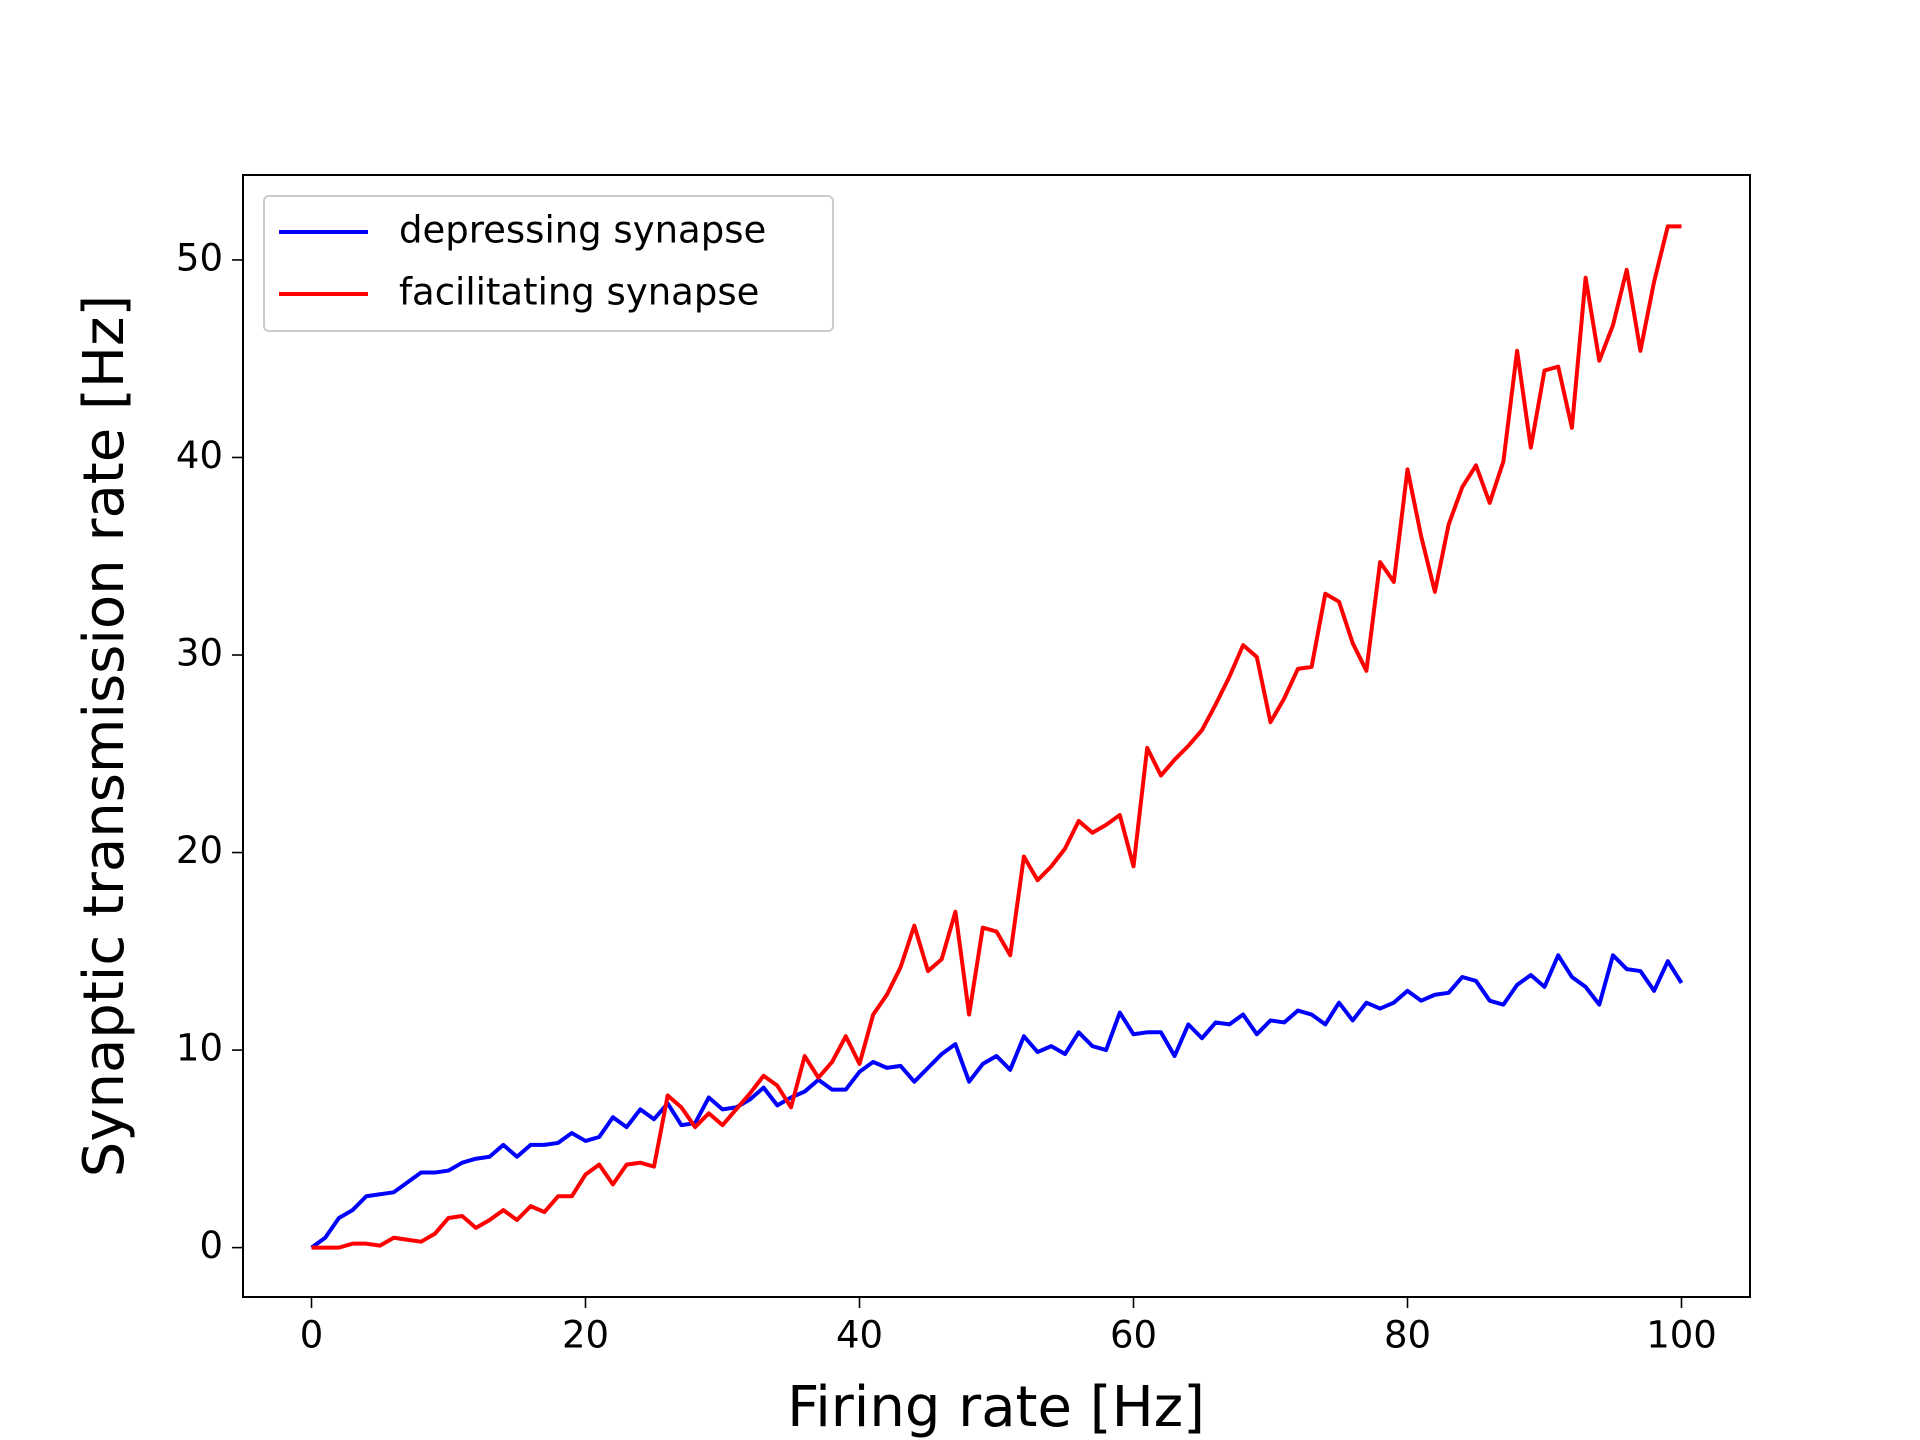 This screenshot has width=1920, height=1440. I want to click on x-tick-label: 60, so click(1133, 1335).